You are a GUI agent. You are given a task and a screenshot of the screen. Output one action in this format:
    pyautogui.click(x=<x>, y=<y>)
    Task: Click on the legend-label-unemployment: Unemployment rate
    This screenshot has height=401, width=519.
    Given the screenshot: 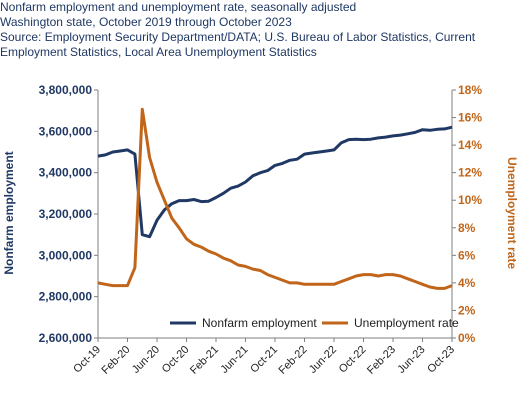 What is the action you would take?
    pyautogui.click(x=406, y=323)
    